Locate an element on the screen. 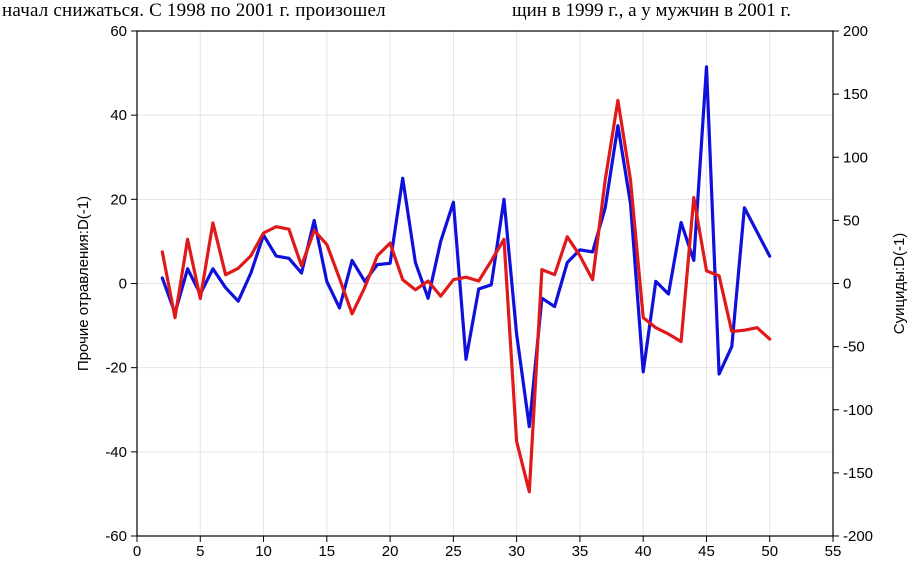 This screenshot has height=561, width=913. y-right-tick-label: -100 is located at coordinates (858, 410).